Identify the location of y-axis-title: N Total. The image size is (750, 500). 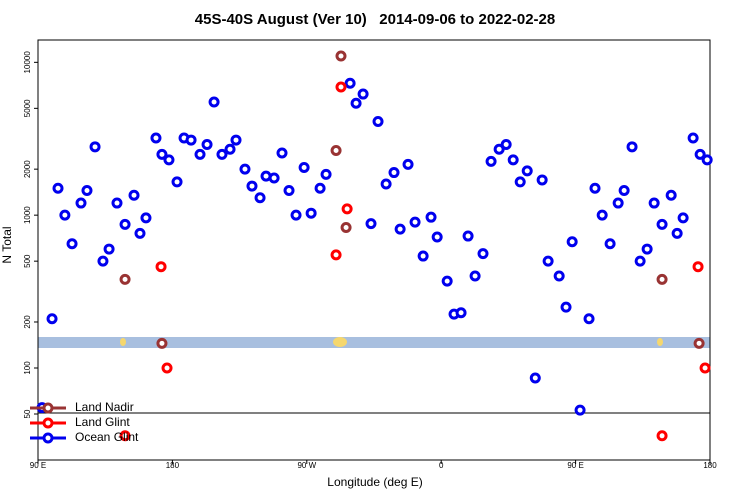
(7, 244).